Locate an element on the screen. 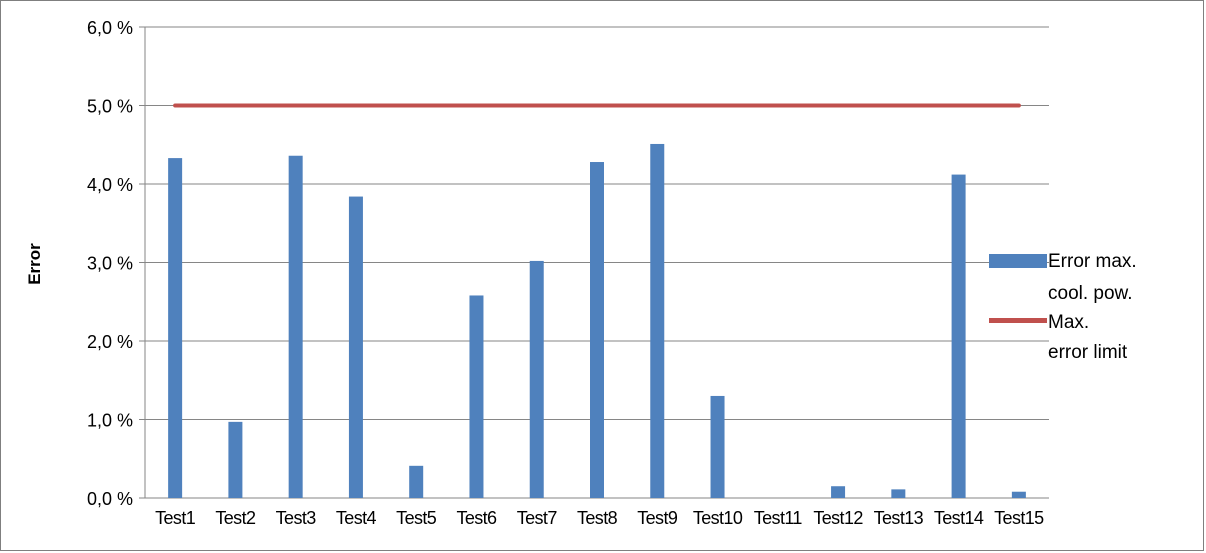 The image size is (1206, 553). y-tick-label: 2,0 % is located at coordinates (110, 342).